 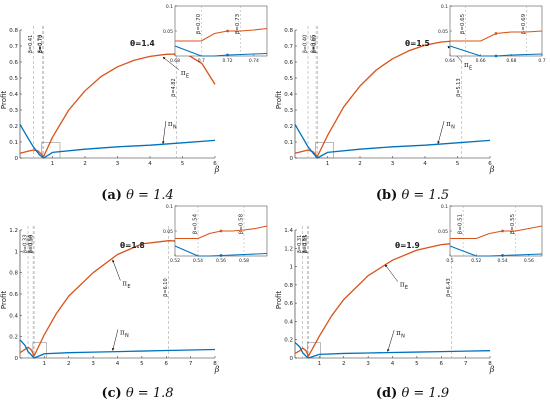 What do you see at coordinates (228, 61) in the screenshot?
I see `inset-x-tick-label: 0.72` at bounding box center [228, 61].